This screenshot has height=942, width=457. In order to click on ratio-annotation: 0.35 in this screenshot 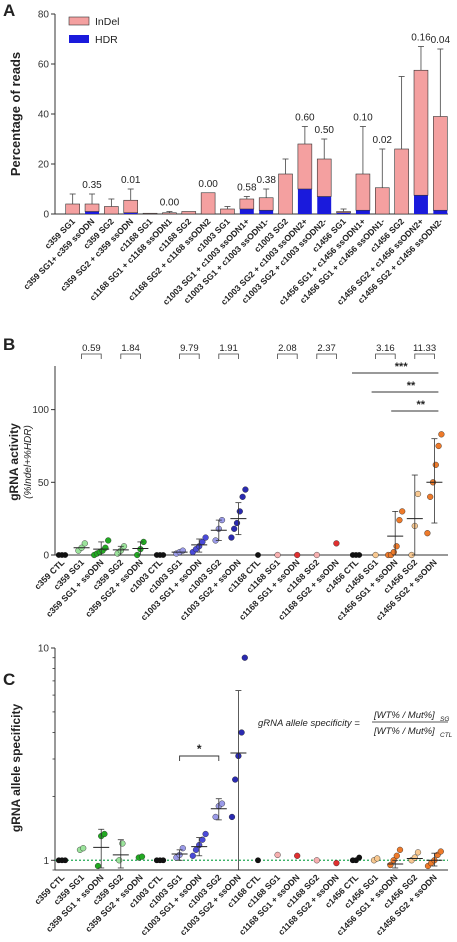, I will do `click(92, 185)`.